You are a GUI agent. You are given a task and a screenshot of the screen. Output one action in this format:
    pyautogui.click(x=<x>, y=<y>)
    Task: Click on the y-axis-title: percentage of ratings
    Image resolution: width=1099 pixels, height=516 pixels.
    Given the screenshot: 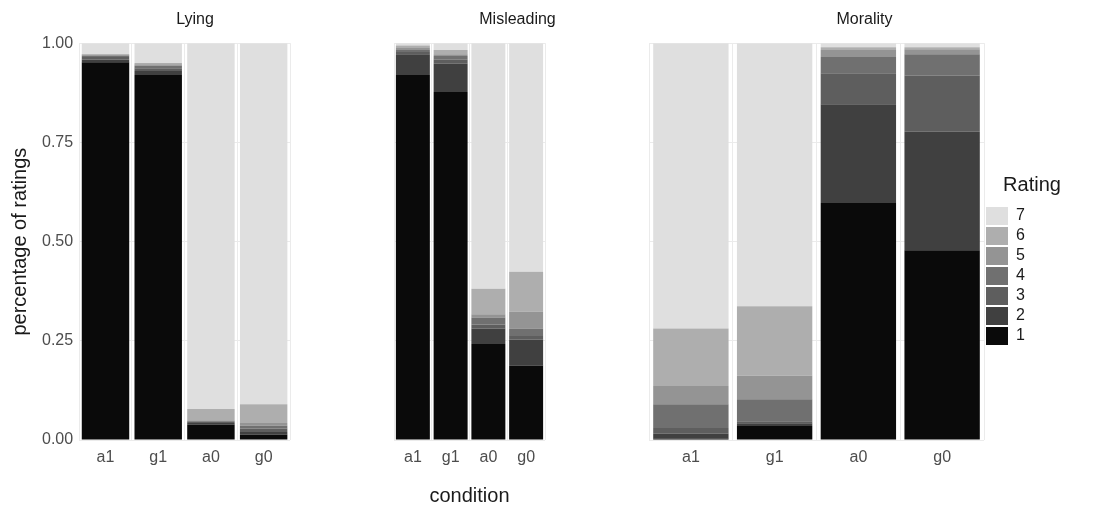 What is the action you would take?
    pyautogui.click(x=18, y=241)
    